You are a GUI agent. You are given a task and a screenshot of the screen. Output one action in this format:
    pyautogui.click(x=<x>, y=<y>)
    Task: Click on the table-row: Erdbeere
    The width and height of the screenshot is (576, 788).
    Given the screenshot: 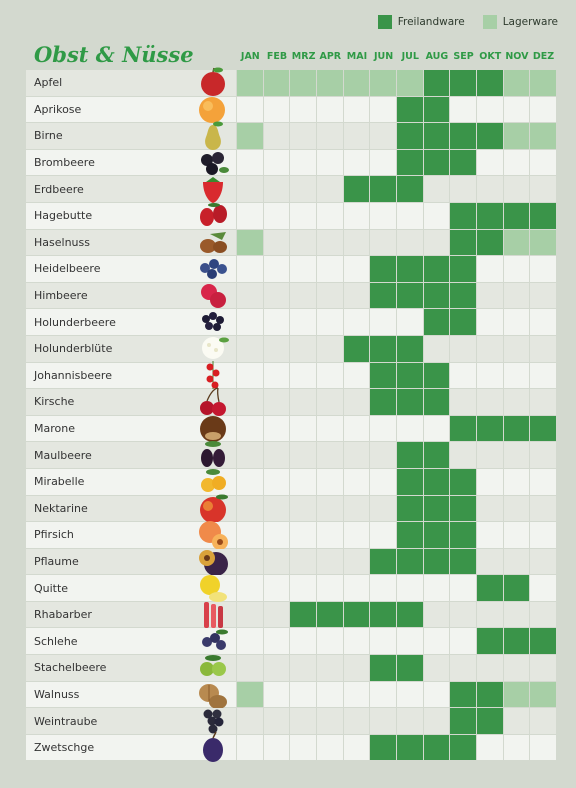 What is the action you would take?
    pyautogui.click(x=291, y=190)
    